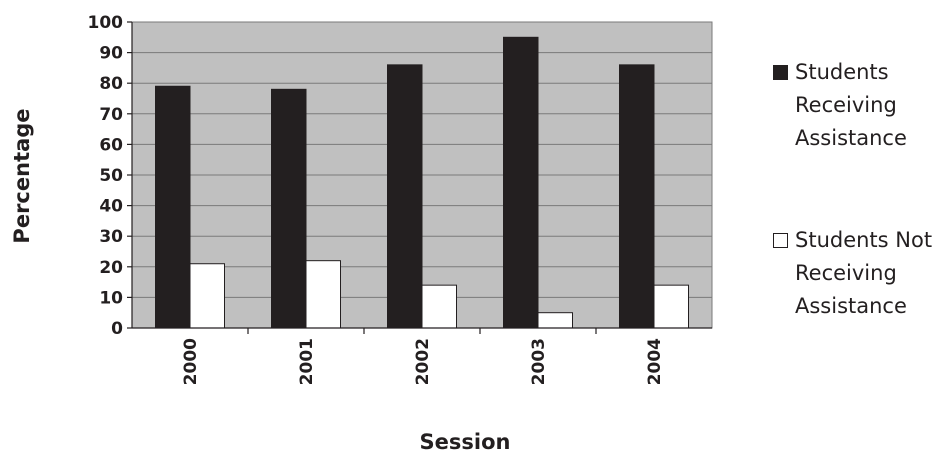 The height and width of the screenshot is (454, 935). Describe the element at coordinates (539, 361) in the screenshot. I see `x-tick-label: 2003` at that location.